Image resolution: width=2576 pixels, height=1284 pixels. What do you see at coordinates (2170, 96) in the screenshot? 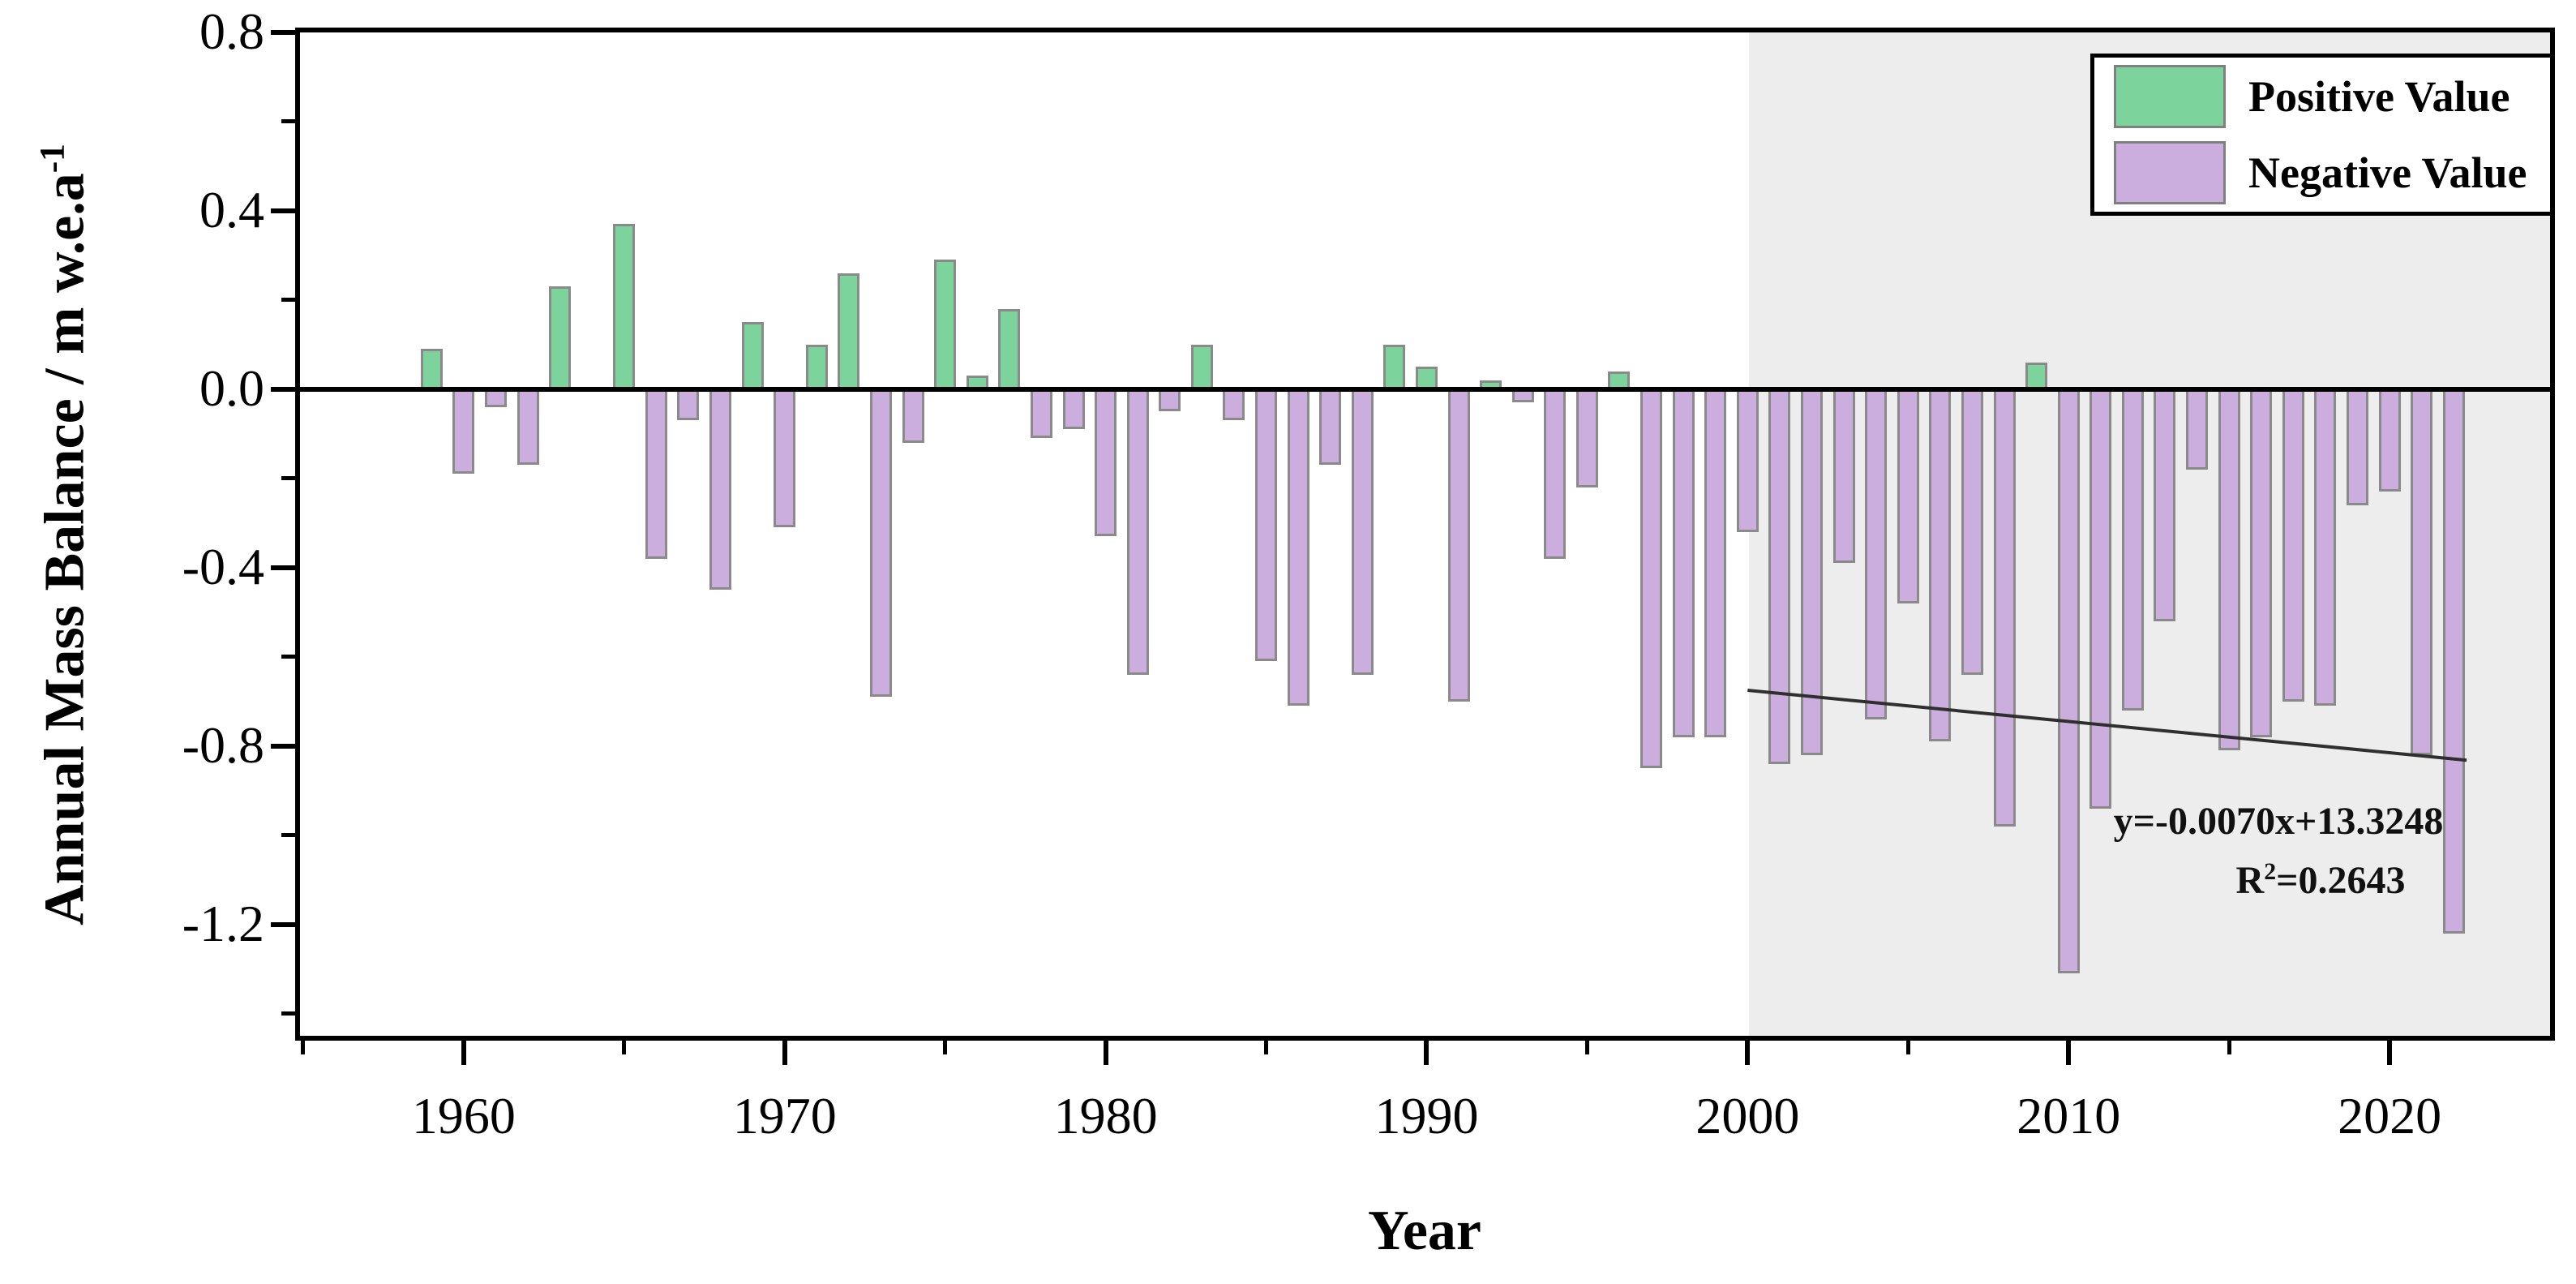
I see `positive-value-swatch` at bounding box center [2170, 96].